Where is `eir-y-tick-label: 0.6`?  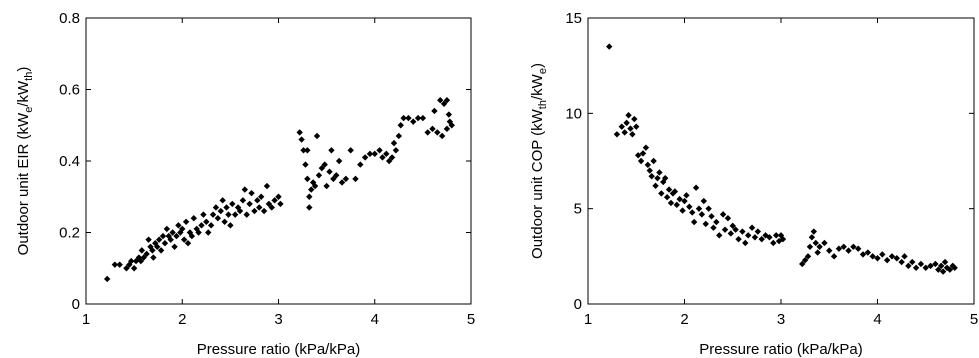 eir-y-tick-label: 0.6 is located at coordinates (69, 90).